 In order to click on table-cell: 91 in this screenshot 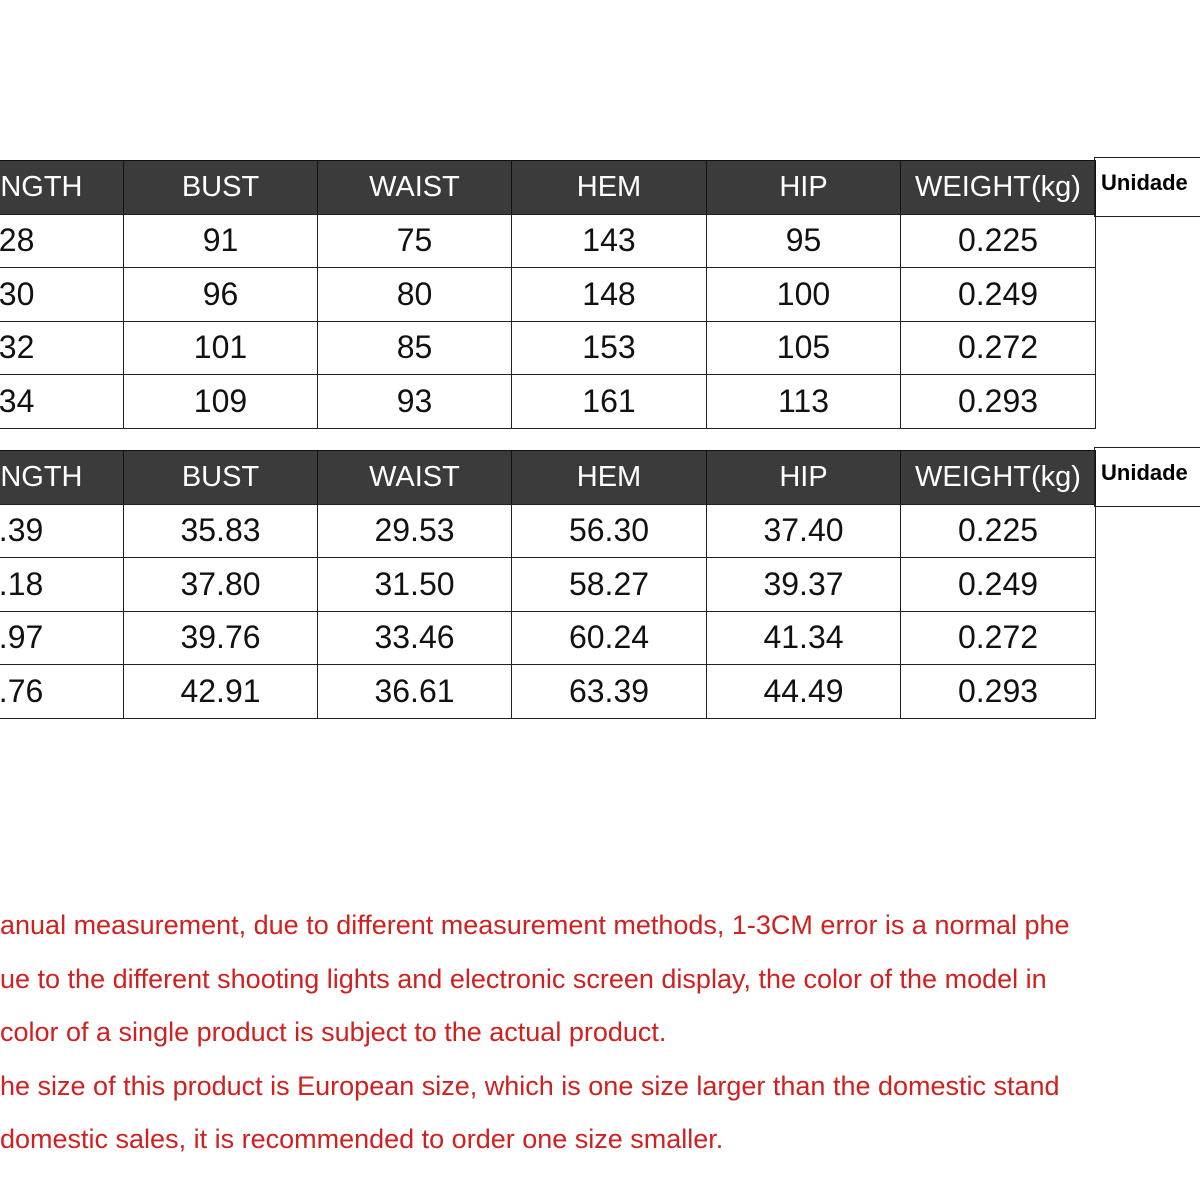, I will do `click(220, 240)`.